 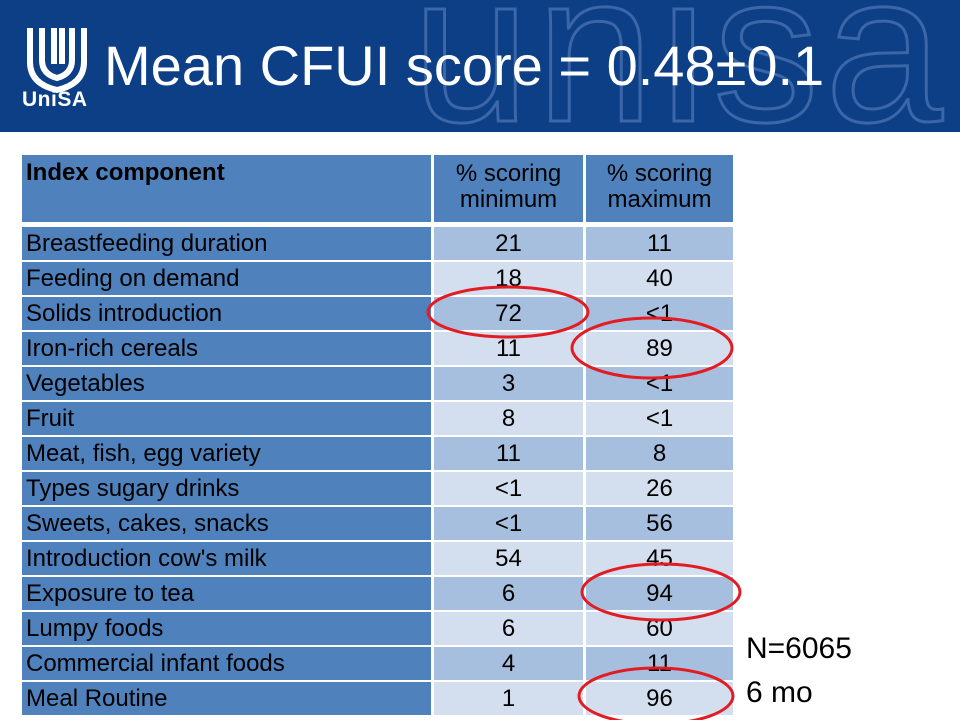 What do you see at coordinates (510, 664) in the screenshot?
I see `minimum-cell: 4` at bounding box center [510, 664].